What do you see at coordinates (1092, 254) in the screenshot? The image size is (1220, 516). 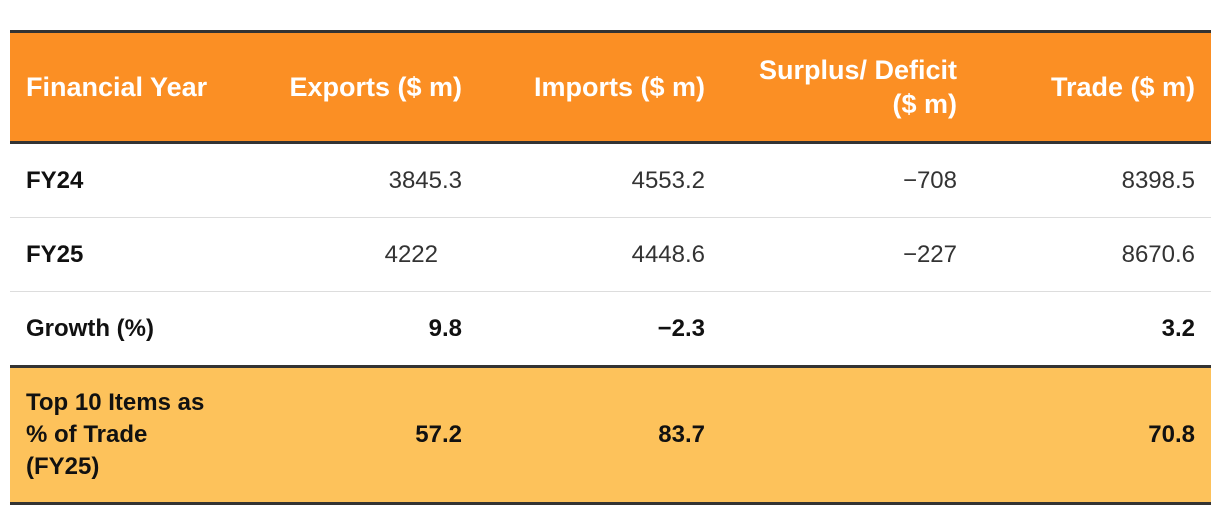 I see `trade-value: 8670.6` at bounding box center [1092, 254].